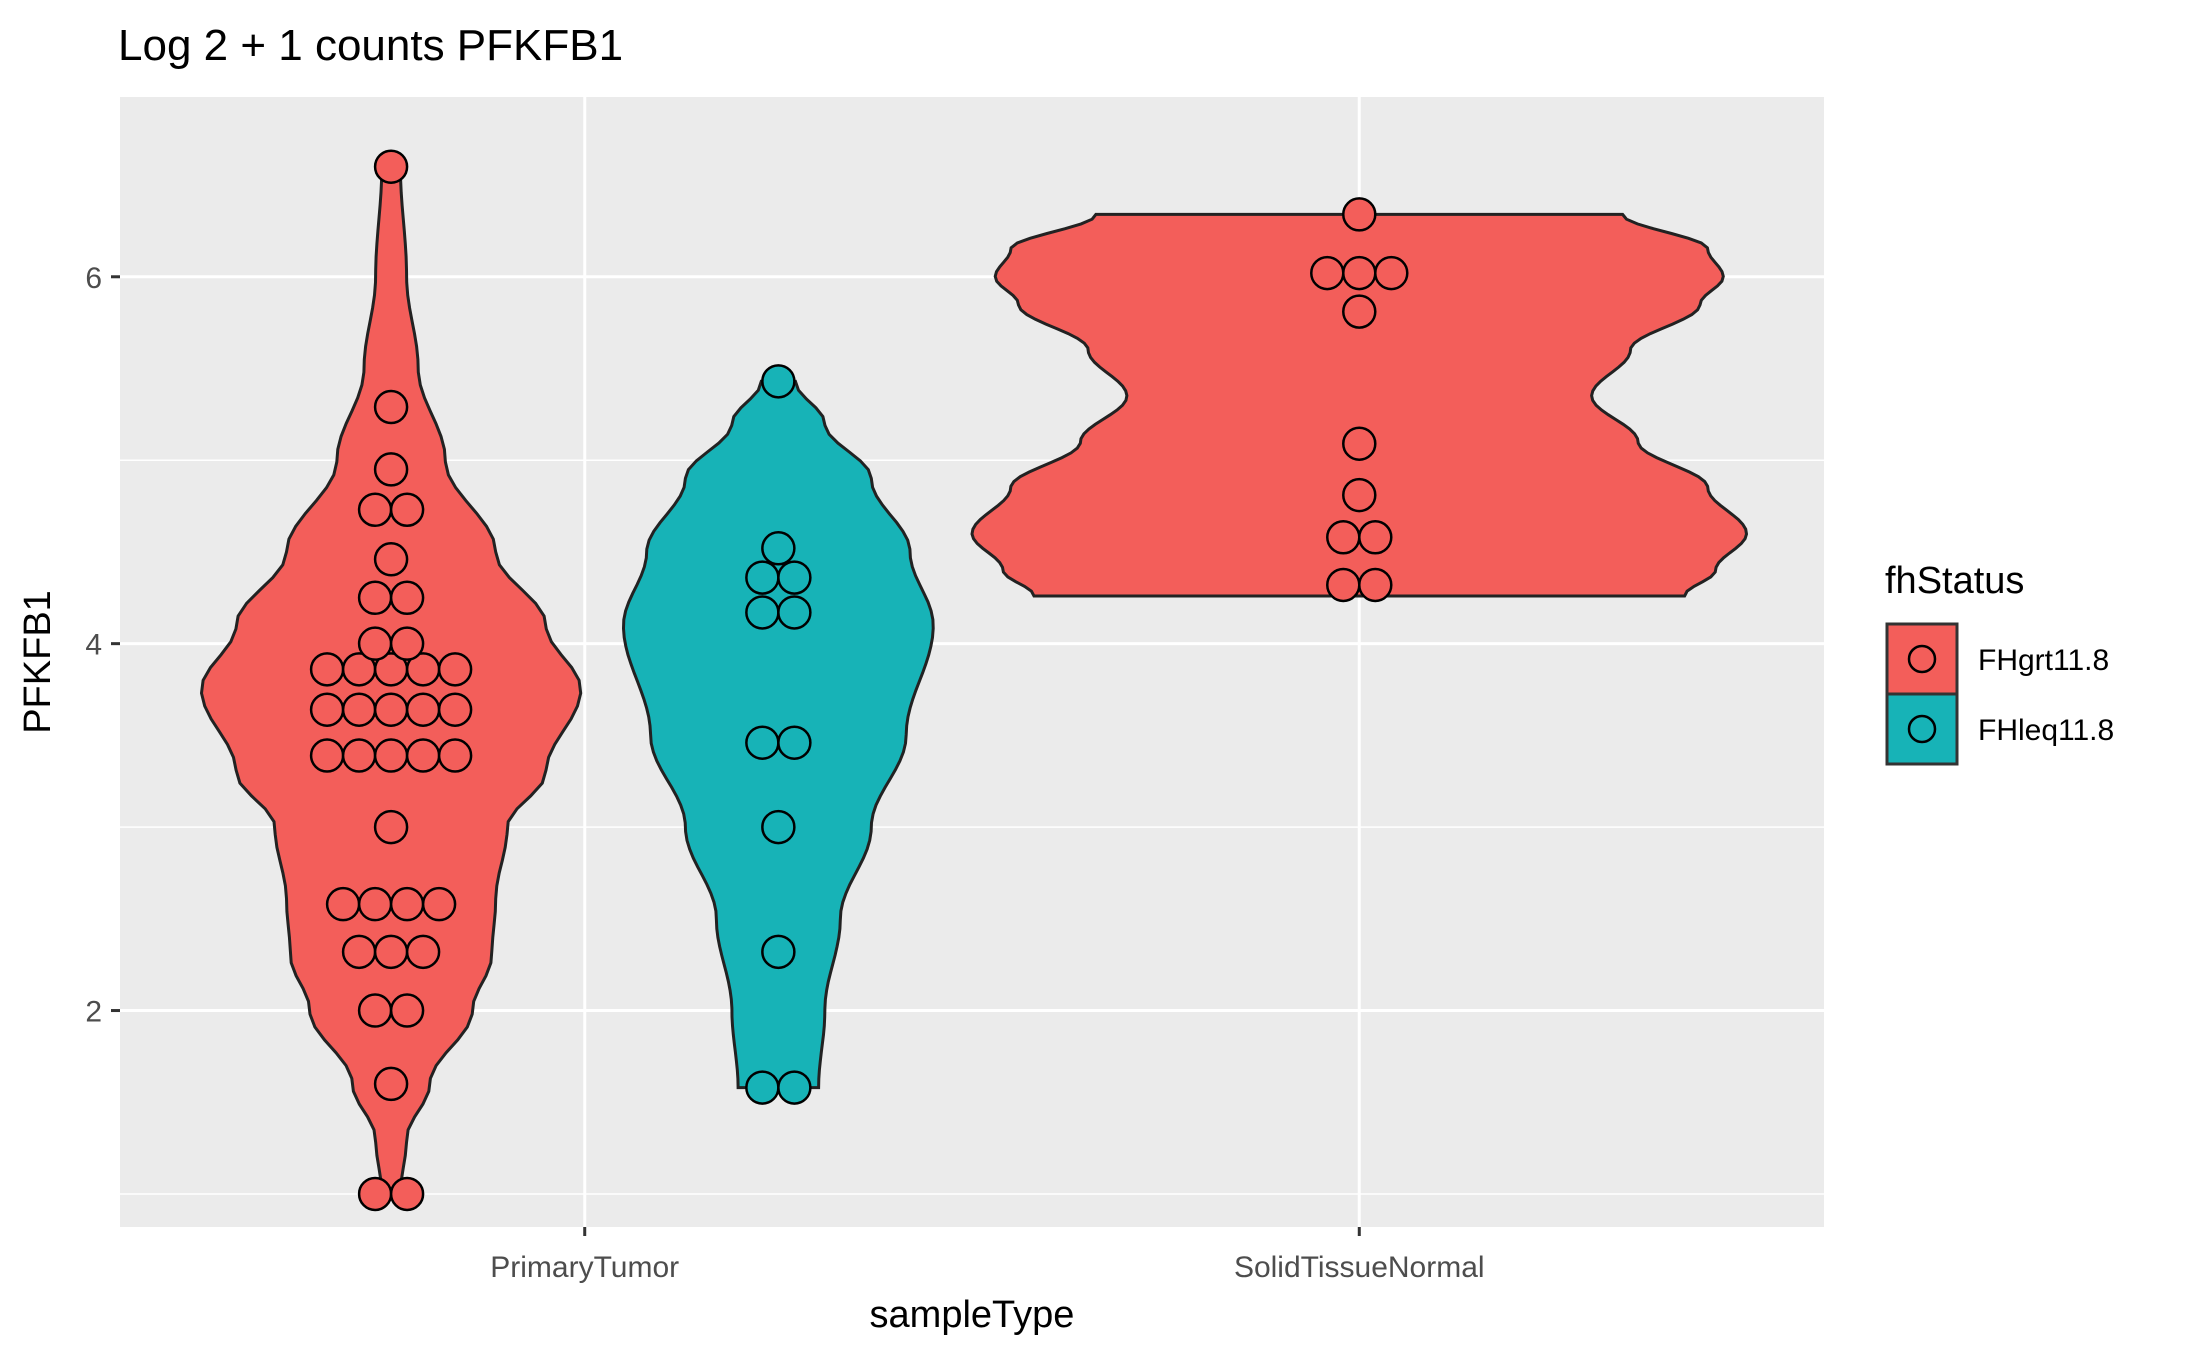  Describe the element at coordinates (584, 1267) in the screenshot. I see `x-tick-label: PrimaryTumor` at that location.